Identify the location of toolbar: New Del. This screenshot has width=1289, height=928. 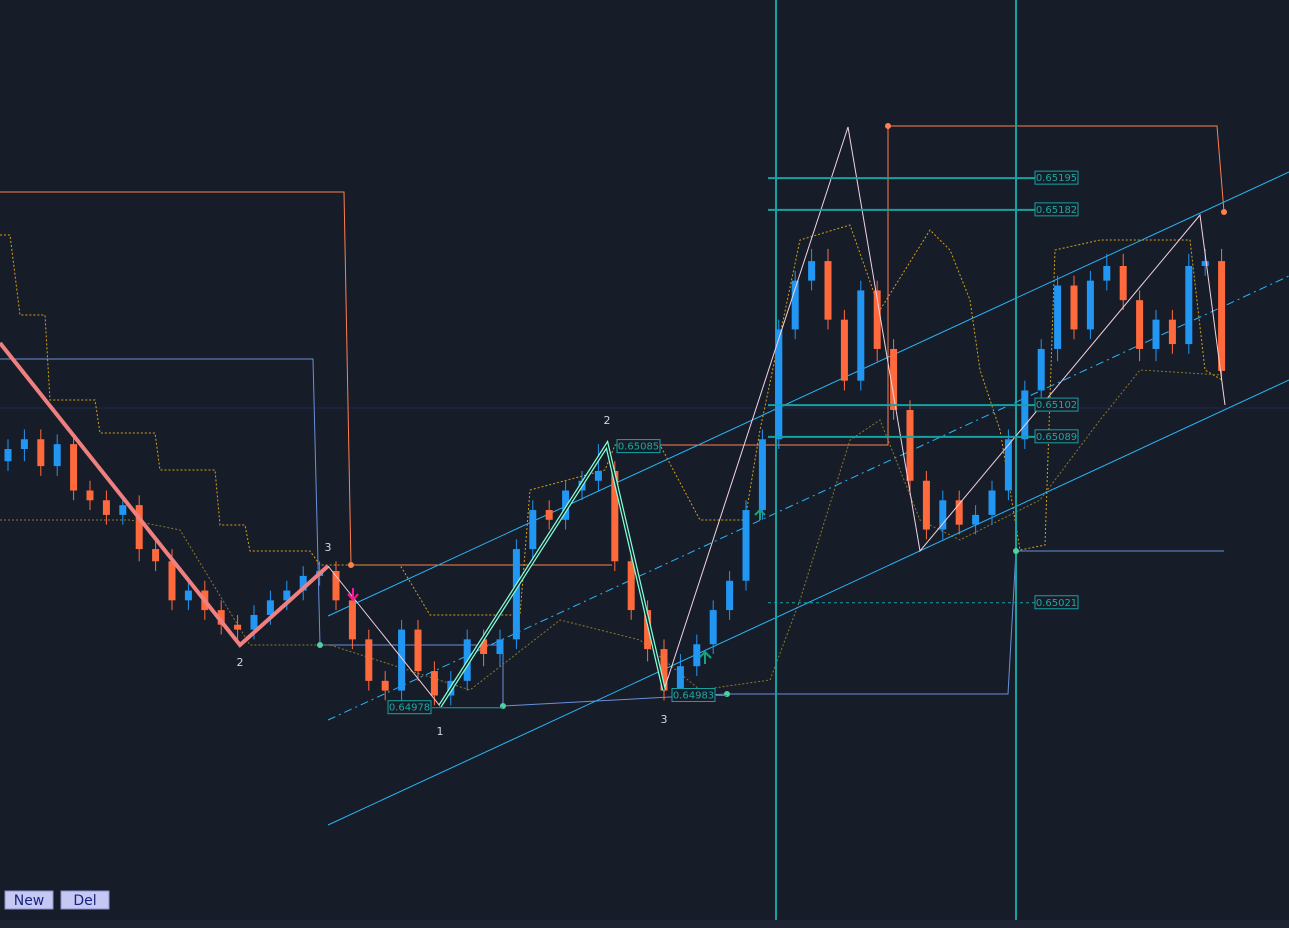
(57, 900).